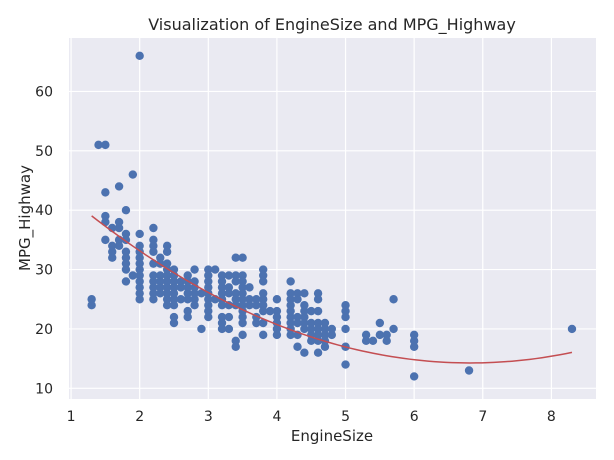 The width and height of the screenshot is (614, 460). What do you see at coordinates (44, 92) in the screenshot?
I see `y-tick-label: 60` at bounding box center [44, 92].